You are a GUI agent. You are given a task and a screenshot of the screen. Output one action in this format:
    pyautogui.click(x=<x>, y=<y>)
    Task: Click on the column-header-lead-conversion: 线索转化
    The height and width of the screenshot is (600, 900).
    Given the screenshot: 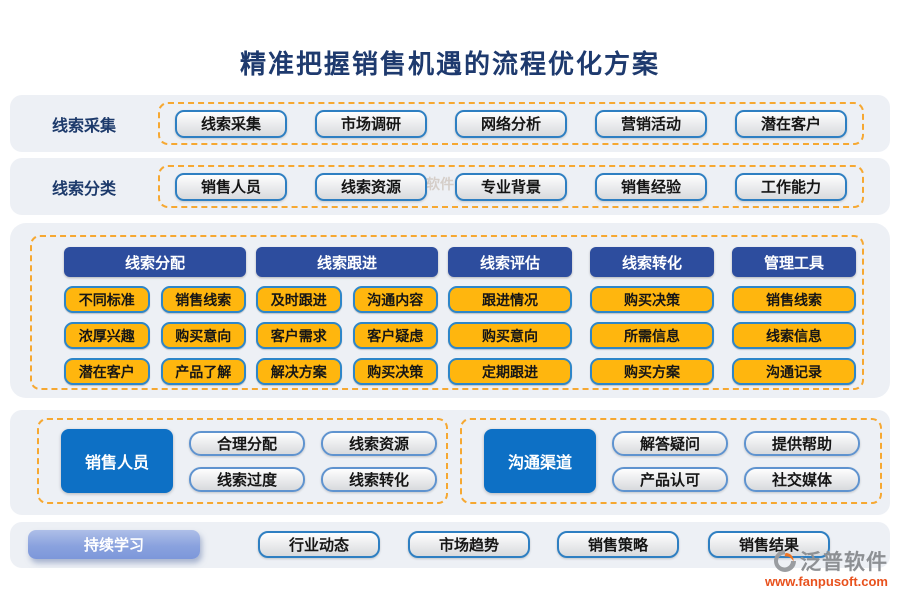 What is the action you would take?
    pyautogui.click(x=652, y=262)
    